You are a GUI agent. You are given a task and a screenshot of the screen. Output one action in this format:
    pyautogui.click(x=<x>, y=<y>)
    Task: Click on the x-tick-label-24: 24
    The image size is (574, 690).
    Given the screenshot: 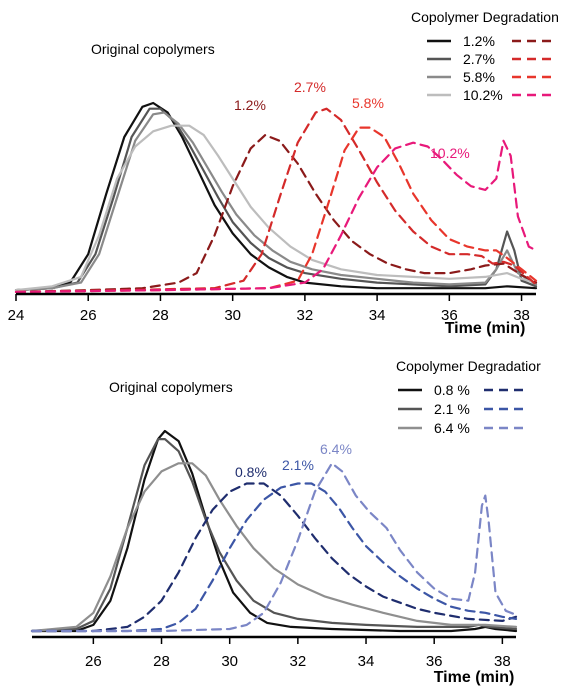 What is the action you would take?
    pyautogui.click(x=16, y=315)
    